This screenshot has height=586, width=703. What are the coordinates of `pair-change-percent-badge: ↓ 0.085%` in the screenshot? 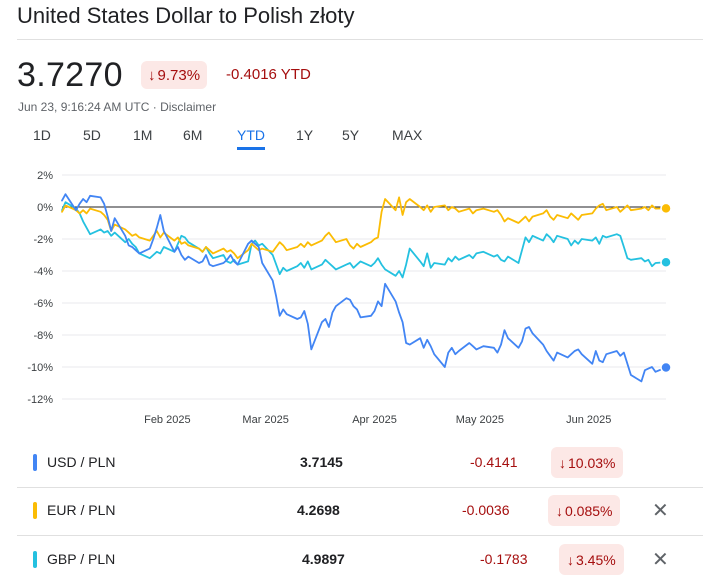 It's located at (584, 510).